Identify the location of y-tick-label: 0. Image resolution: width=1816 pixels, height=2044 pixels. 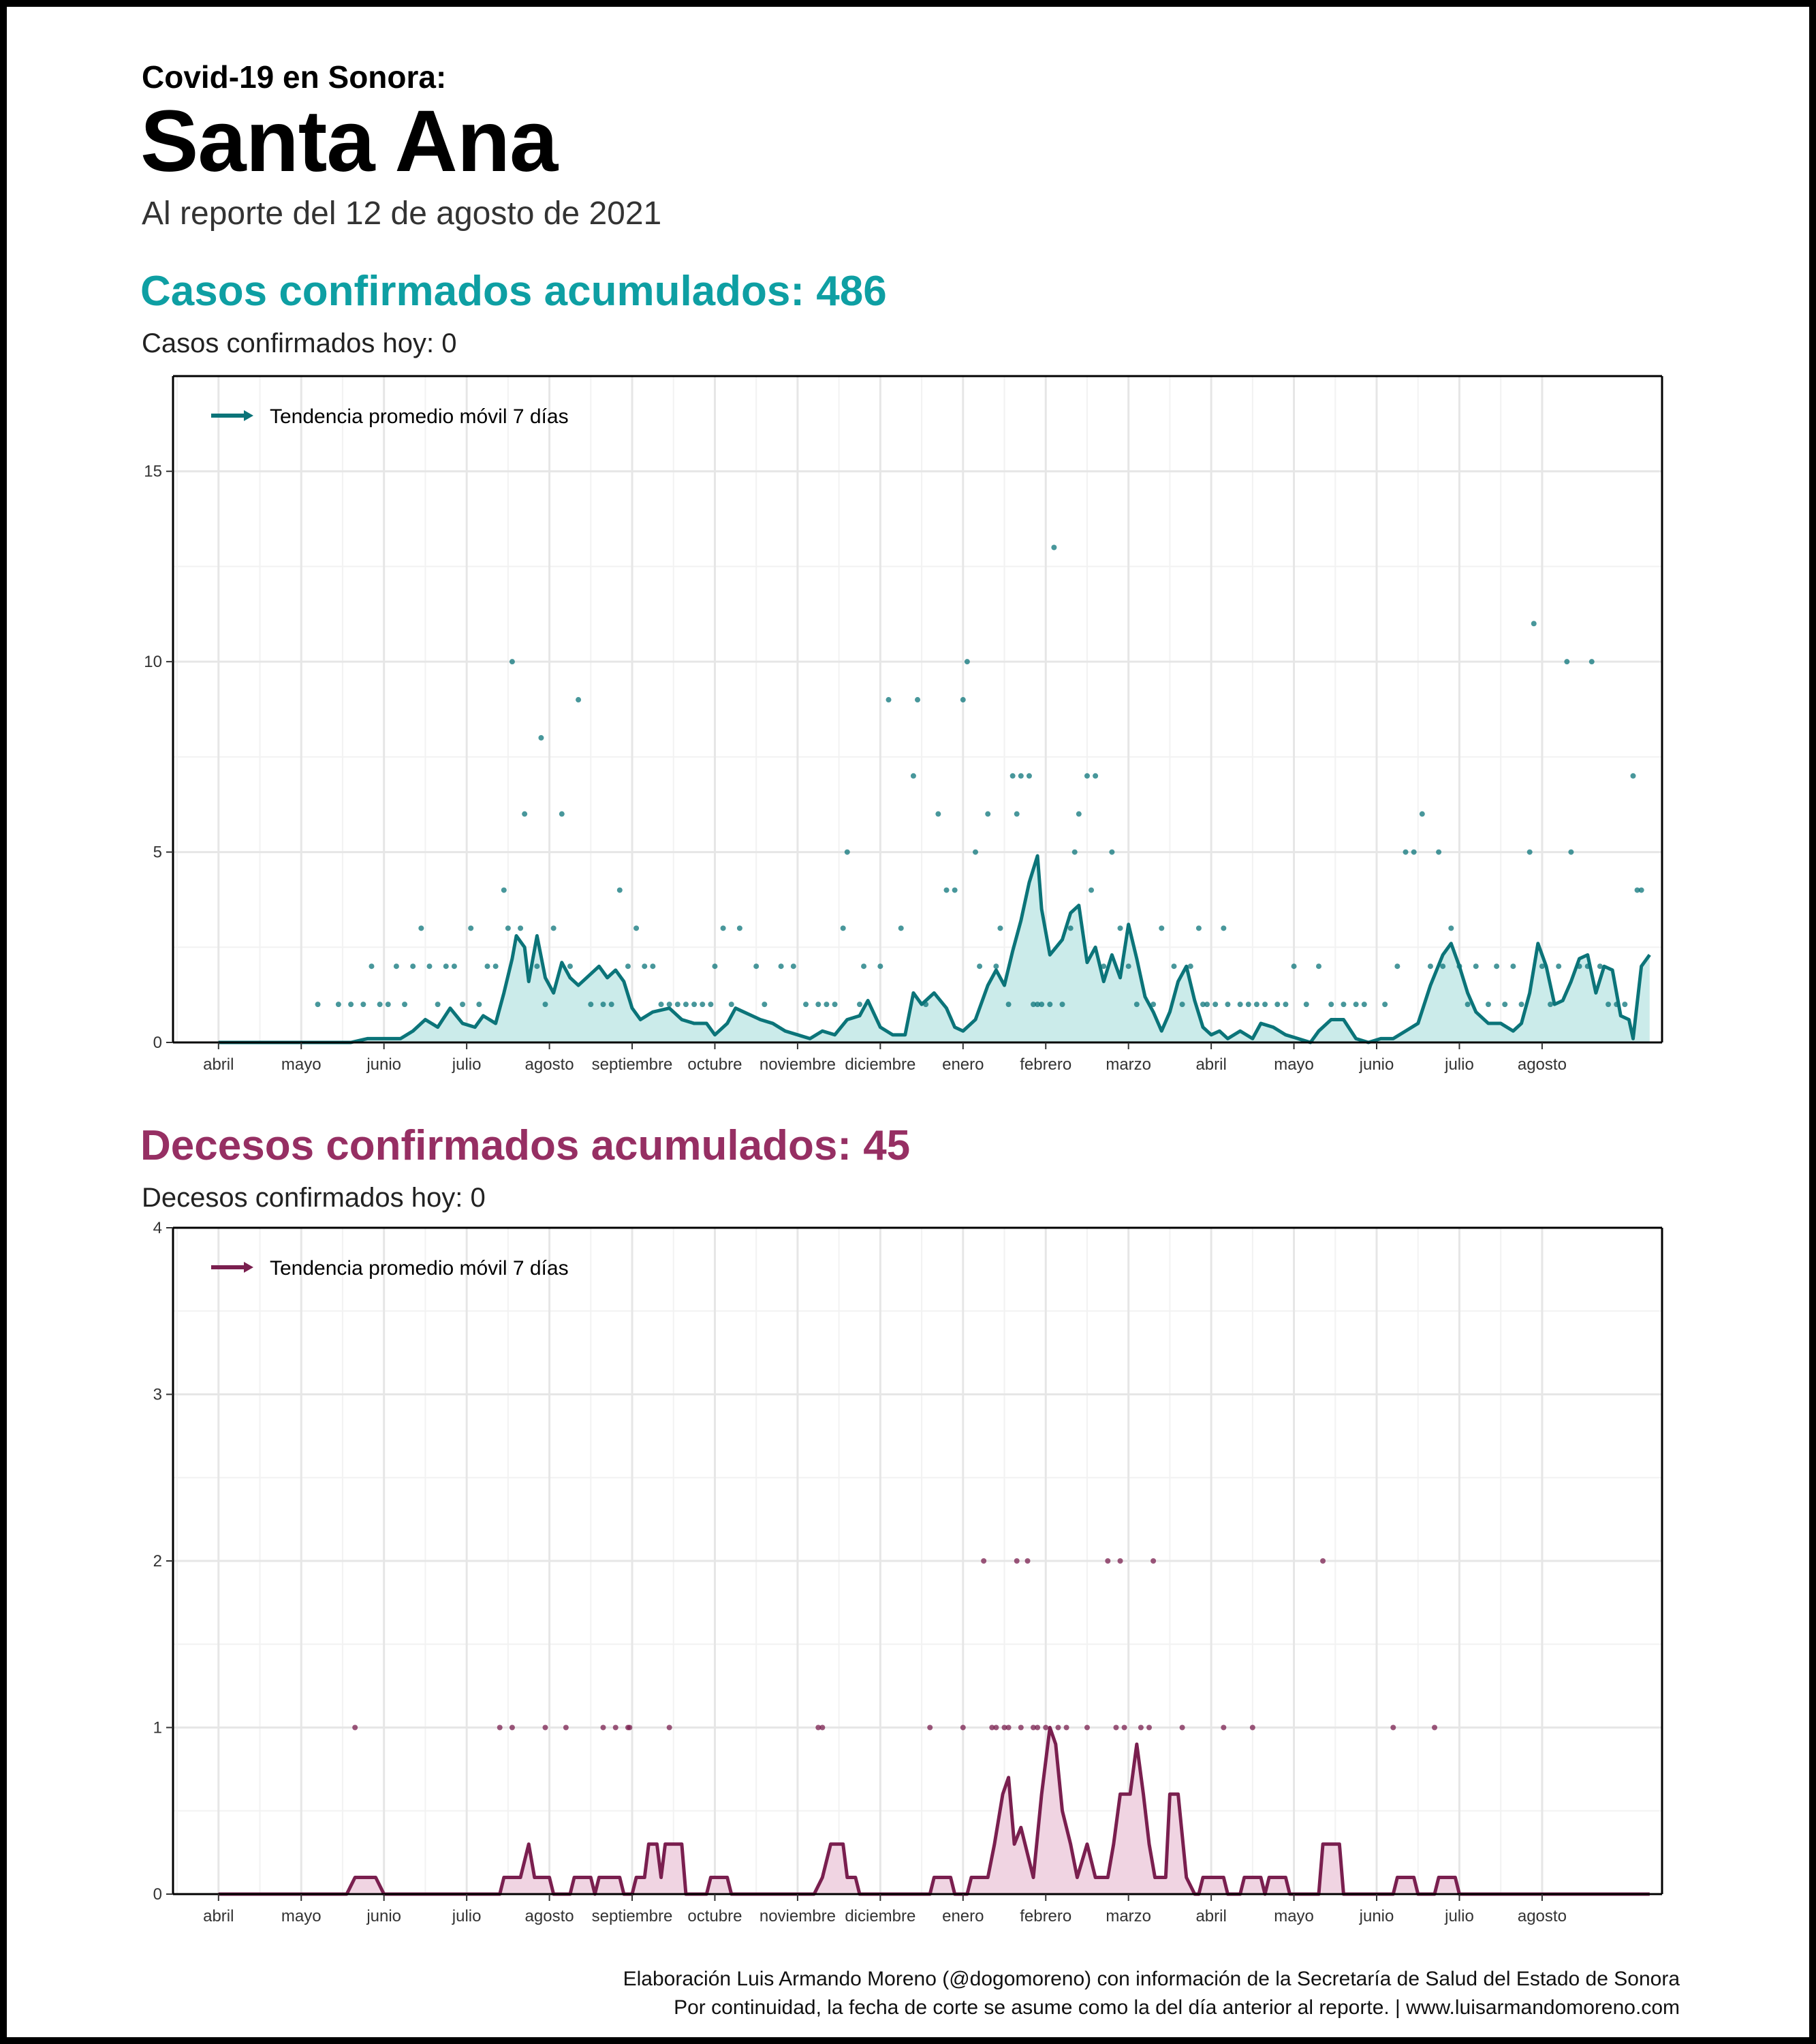
(158, 1043).